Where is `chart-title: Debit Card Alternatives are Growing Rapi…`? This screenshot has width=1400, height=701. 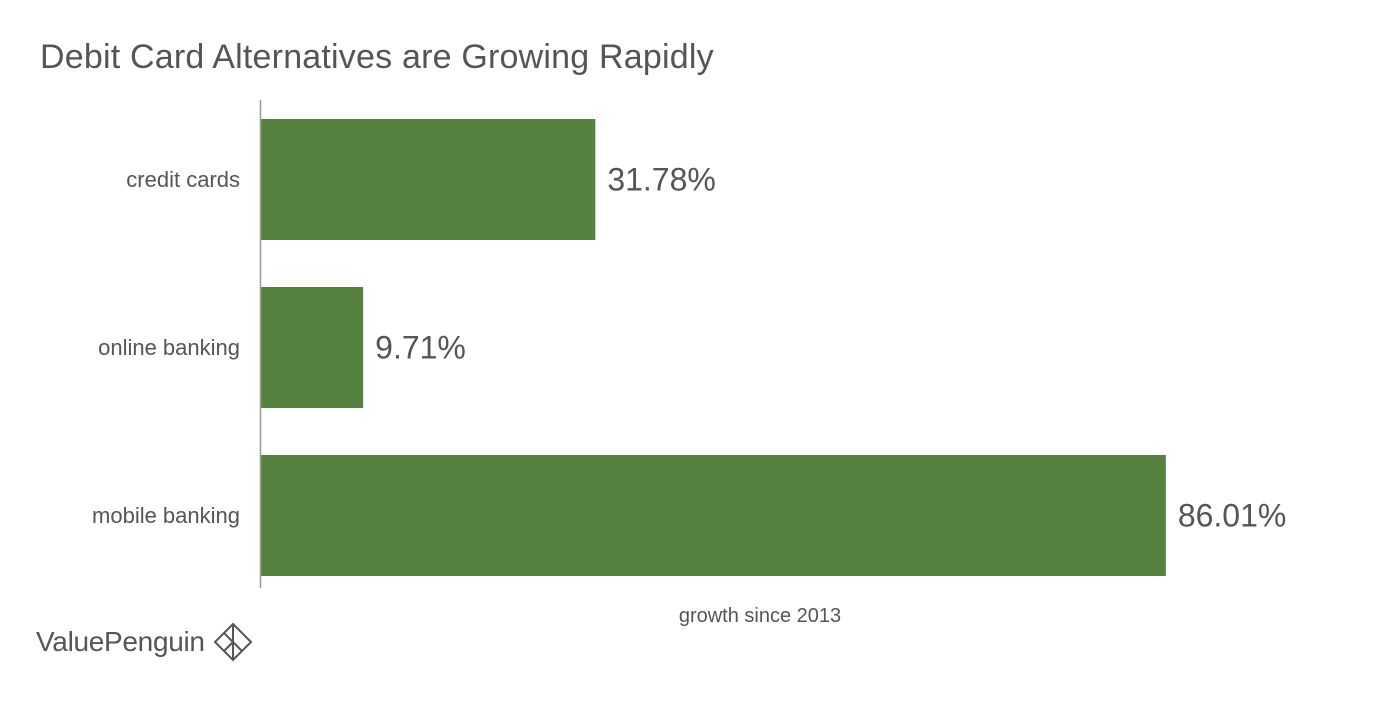
chart-title: Debit Card Alternatives are Growing Rapi… is located at coordinates (377, 57).